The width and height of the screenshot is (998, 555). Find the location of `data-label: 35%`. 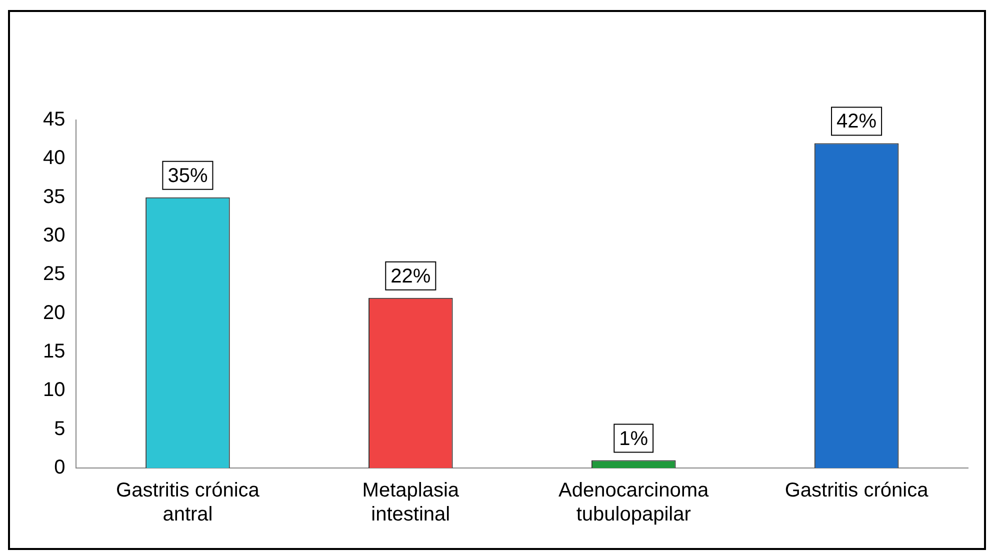

data-label: 35% is located at coordinates (188, 175).